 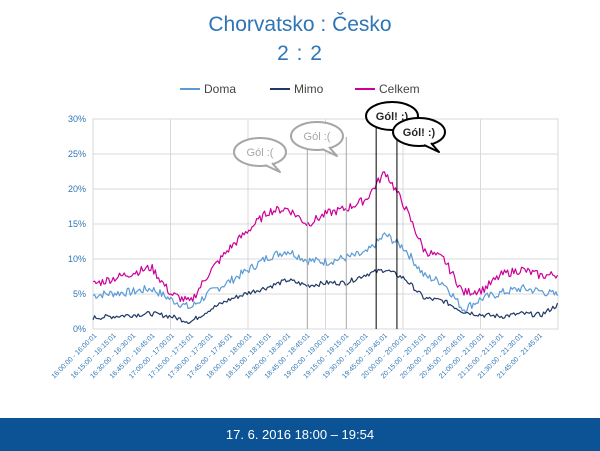 I want to click on legend-swatch-celkem, so click(x=365, y=88).